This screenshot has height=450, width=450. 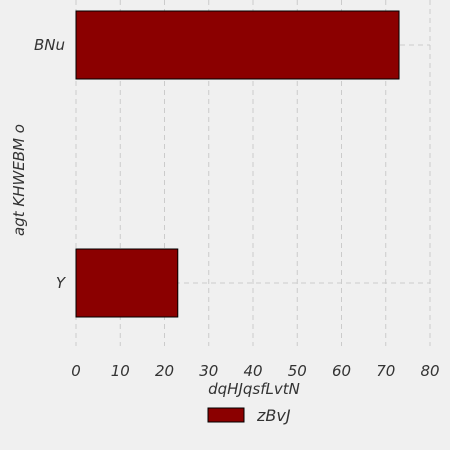 What do you see at coordinates (252, 371) in the screenshot?
I see `x-tick-label: 40` at bounding box center [252, 371].